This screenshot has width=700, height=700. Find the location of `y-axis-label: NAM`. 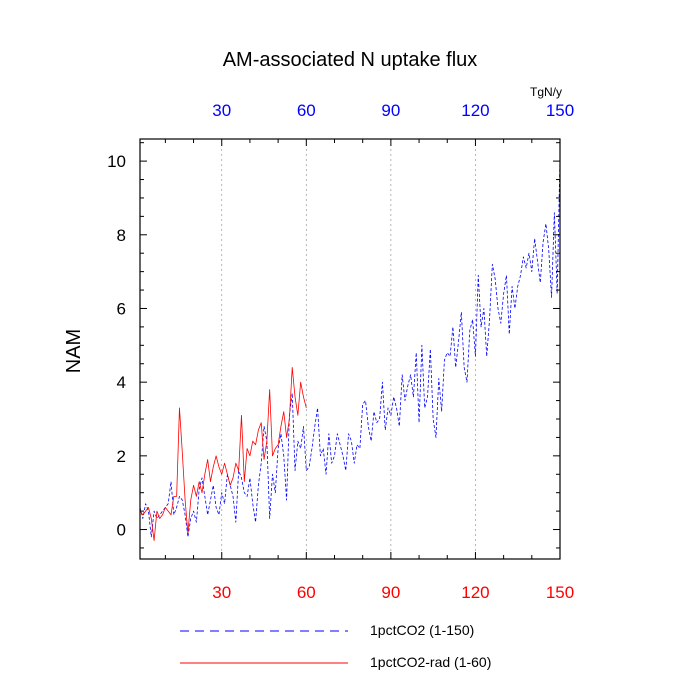

y-axis-label: NAM is located at coordinates (74, 351).